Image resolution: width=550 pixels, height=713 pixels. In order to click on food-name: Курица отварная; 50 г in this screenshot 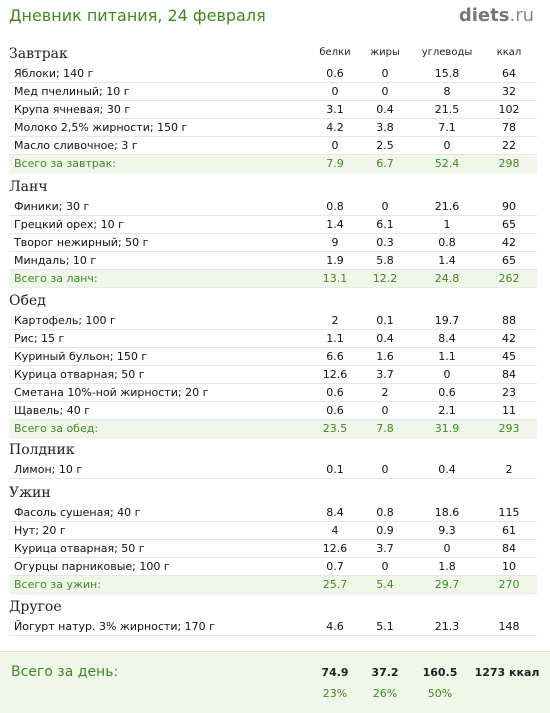, I will do `click(79, 374)`.